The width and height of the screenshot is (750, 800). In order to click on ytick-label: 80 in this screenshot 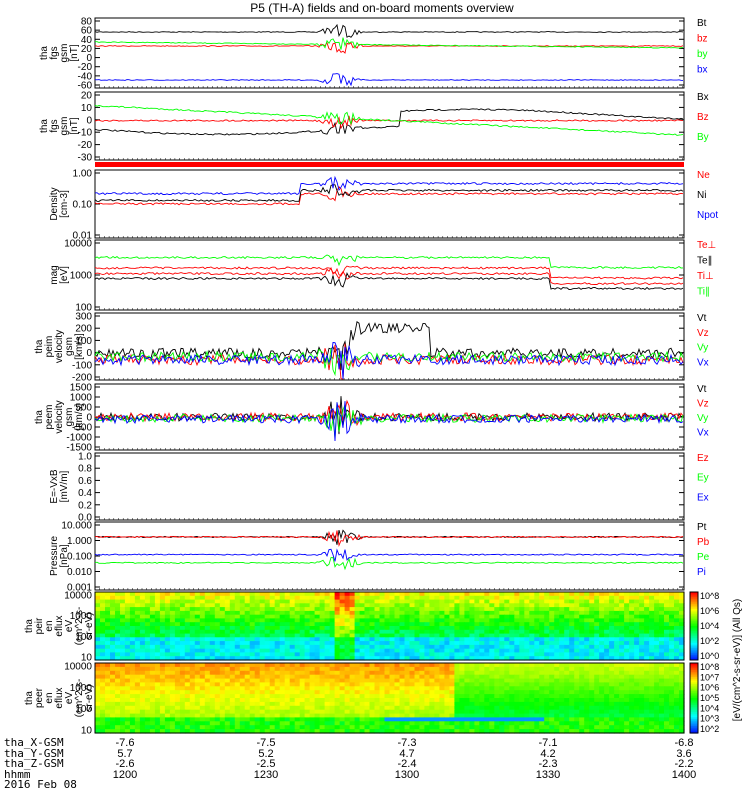, I will do `click(87, 22)`.